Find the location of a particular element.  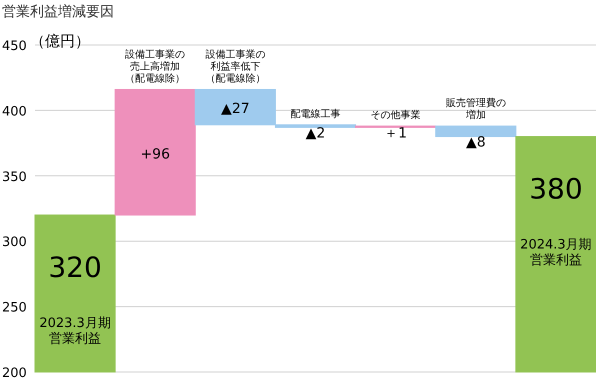

data-label: 320 is located at coordinates (75, 267).